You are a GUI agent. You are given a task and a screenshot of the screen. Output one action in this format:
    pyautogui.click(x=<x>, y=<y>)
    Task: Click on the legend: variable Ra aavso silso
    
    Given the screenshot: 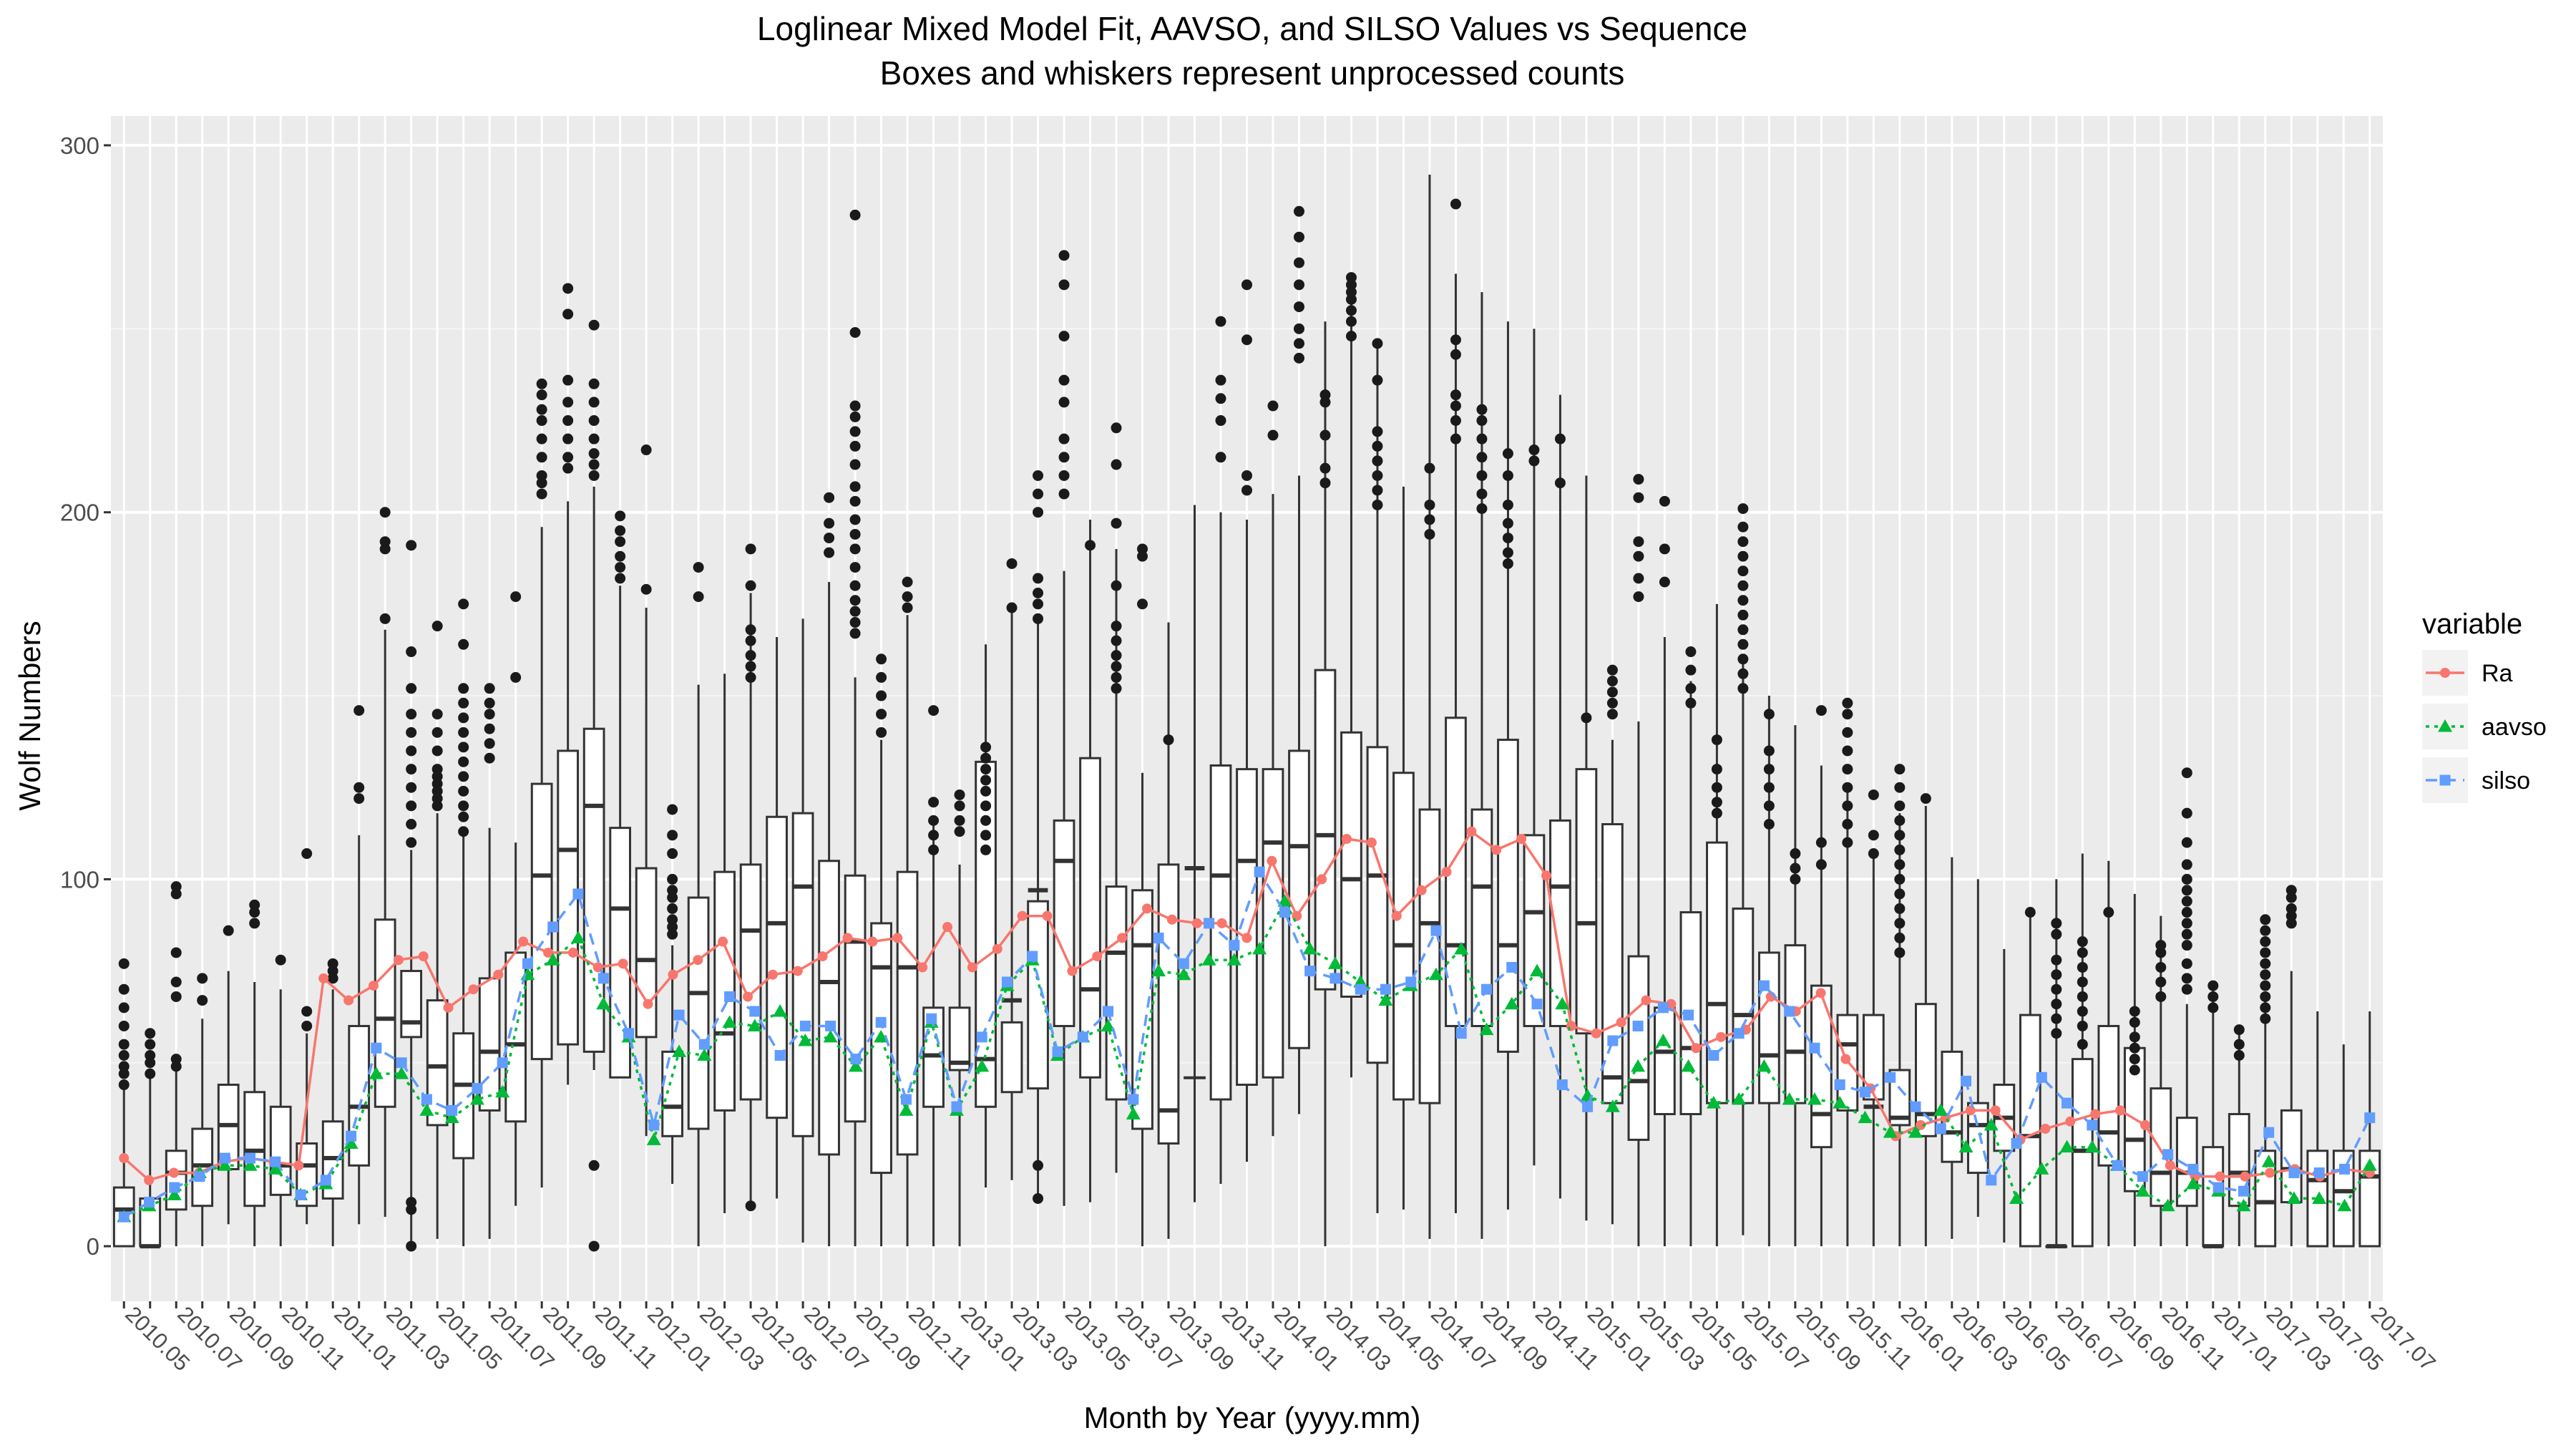 What is the action you would take?
    pyautogui.click(x=2484, y=705)
    